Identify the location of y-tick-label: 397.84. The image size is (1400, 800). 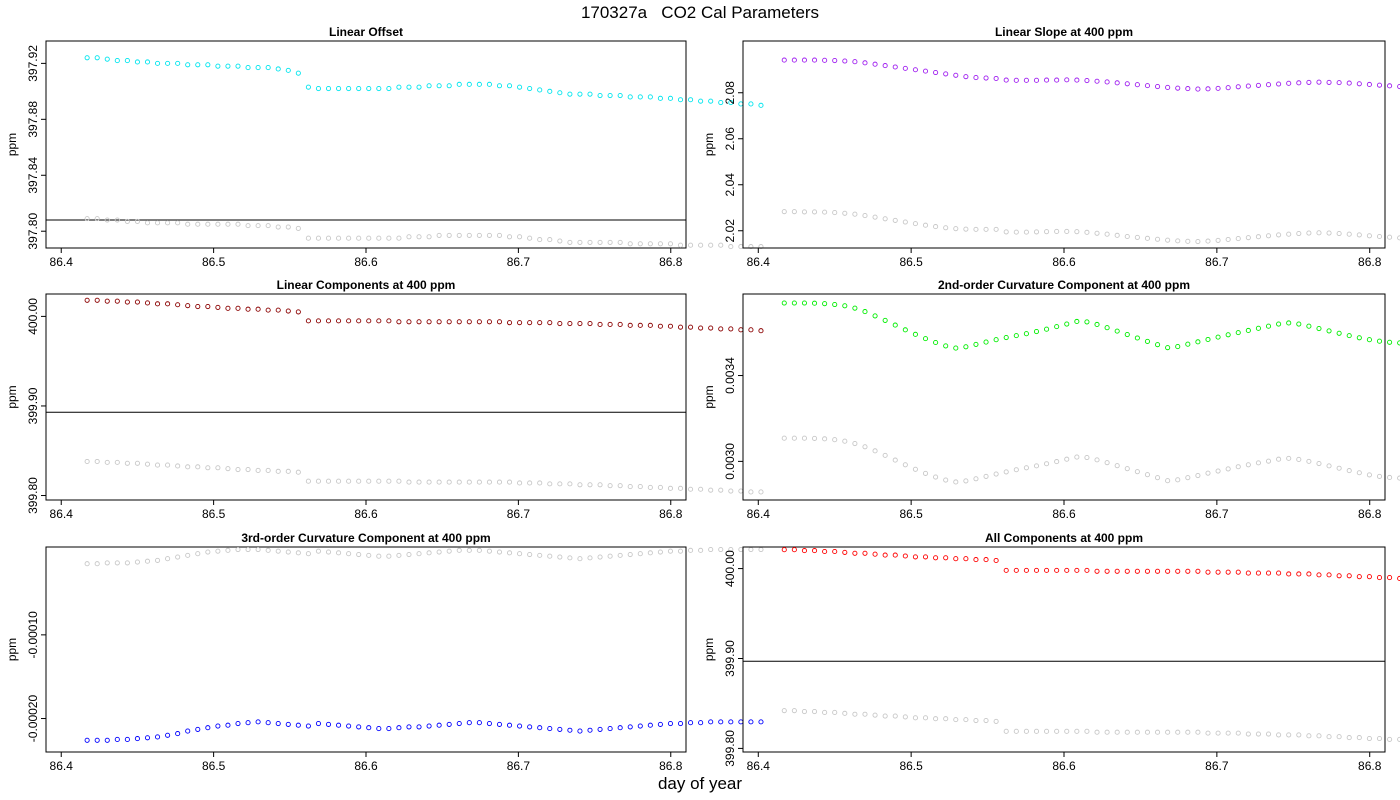
(33, 175).